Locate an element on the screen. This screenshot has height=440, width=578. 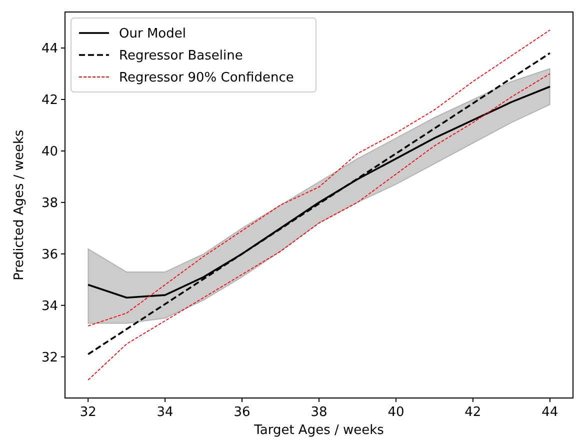
legend-label: Regressor 90% Confidence is located at coordinates (206, 78).